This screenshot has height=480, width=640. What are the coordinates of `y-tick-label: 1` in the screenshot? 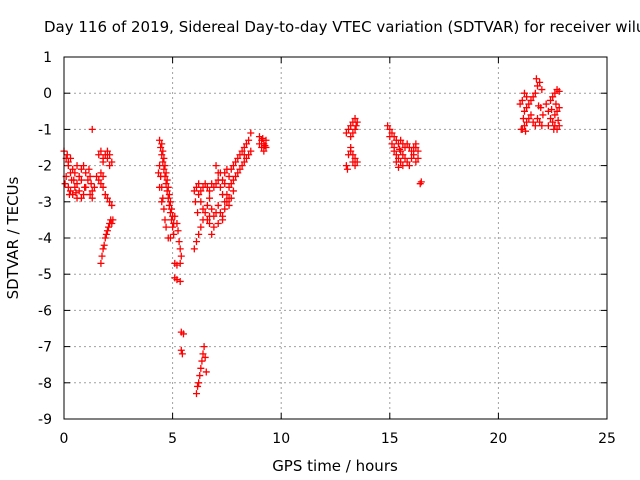 It's located at (47, 58).